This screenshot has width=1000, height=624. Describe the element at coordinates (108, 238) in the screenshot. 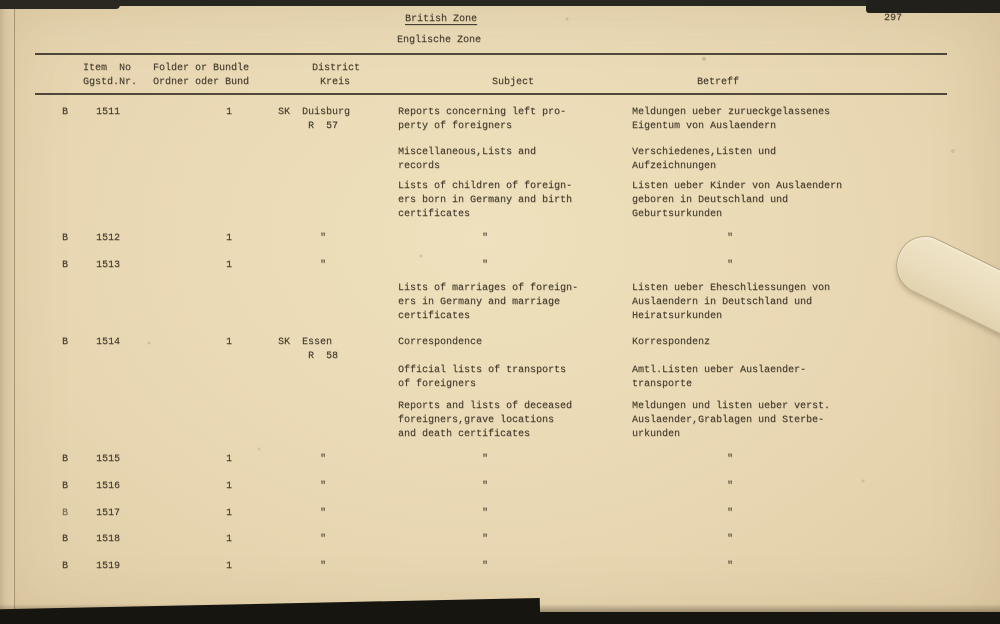

I see `item-number: 1512` at that location.